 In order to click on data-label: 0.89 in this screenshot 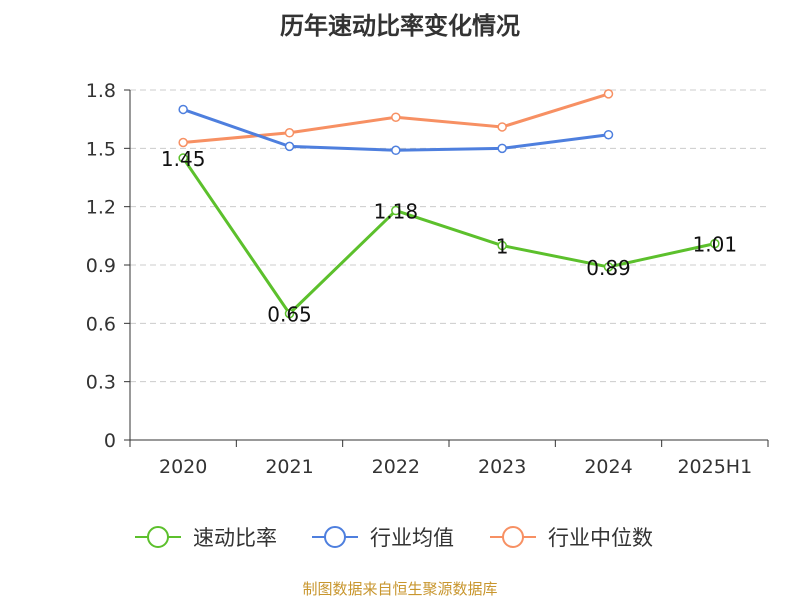, I will do `click(608, 268)`.